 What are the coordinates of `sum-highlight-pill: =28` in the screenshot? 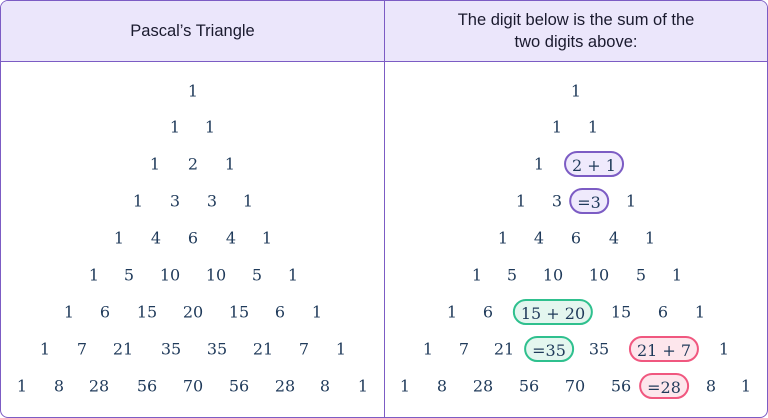 It's located at (664, 386).